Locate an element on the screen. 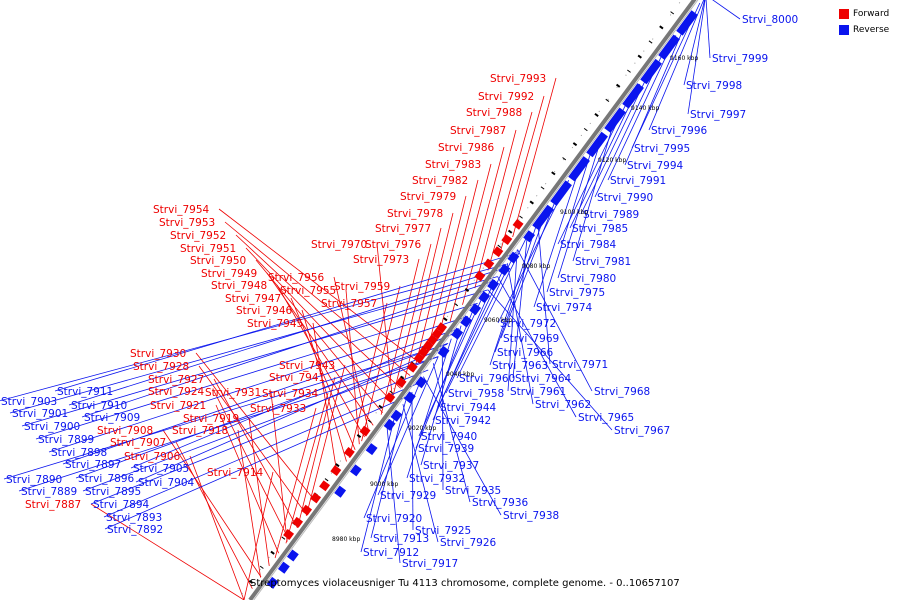 The width and height of the screenshot is (900, 600). gene-label: Strvi_7908 is located at coordinates (125, 431).